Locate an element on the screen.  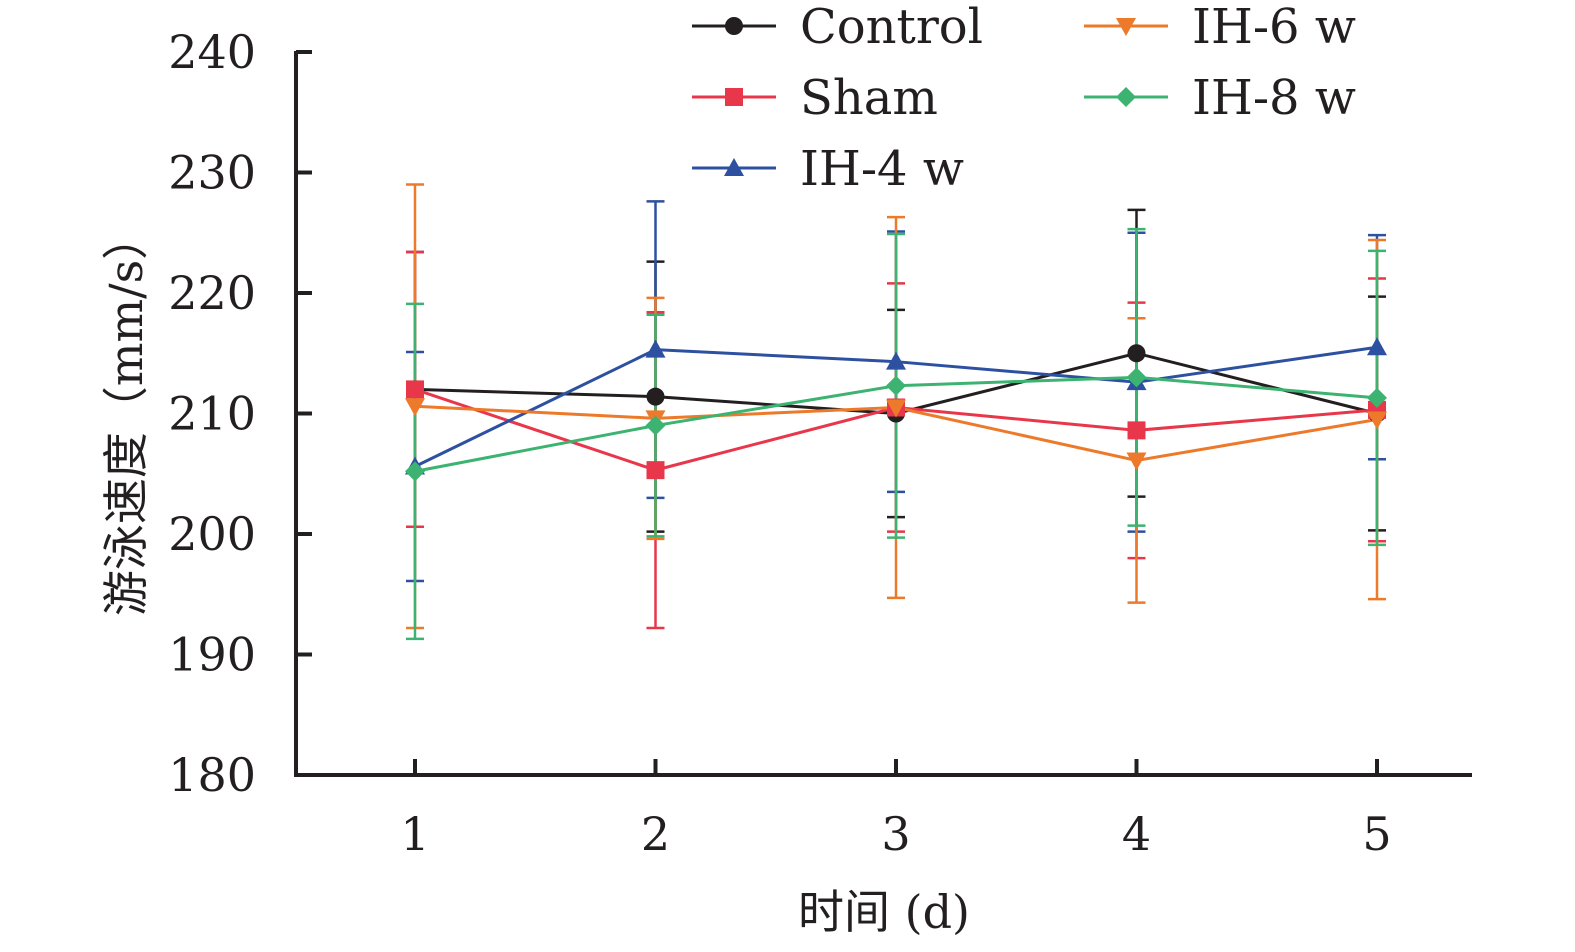
x-tick-label: 5 is located at coordinates (1376, 834).